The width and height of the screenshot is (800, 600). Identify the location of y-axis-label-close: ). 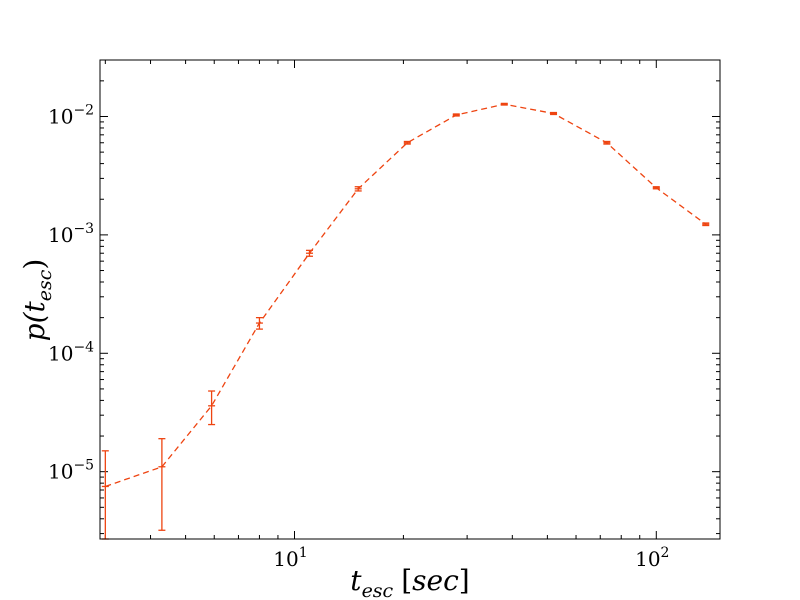
(34, 264).